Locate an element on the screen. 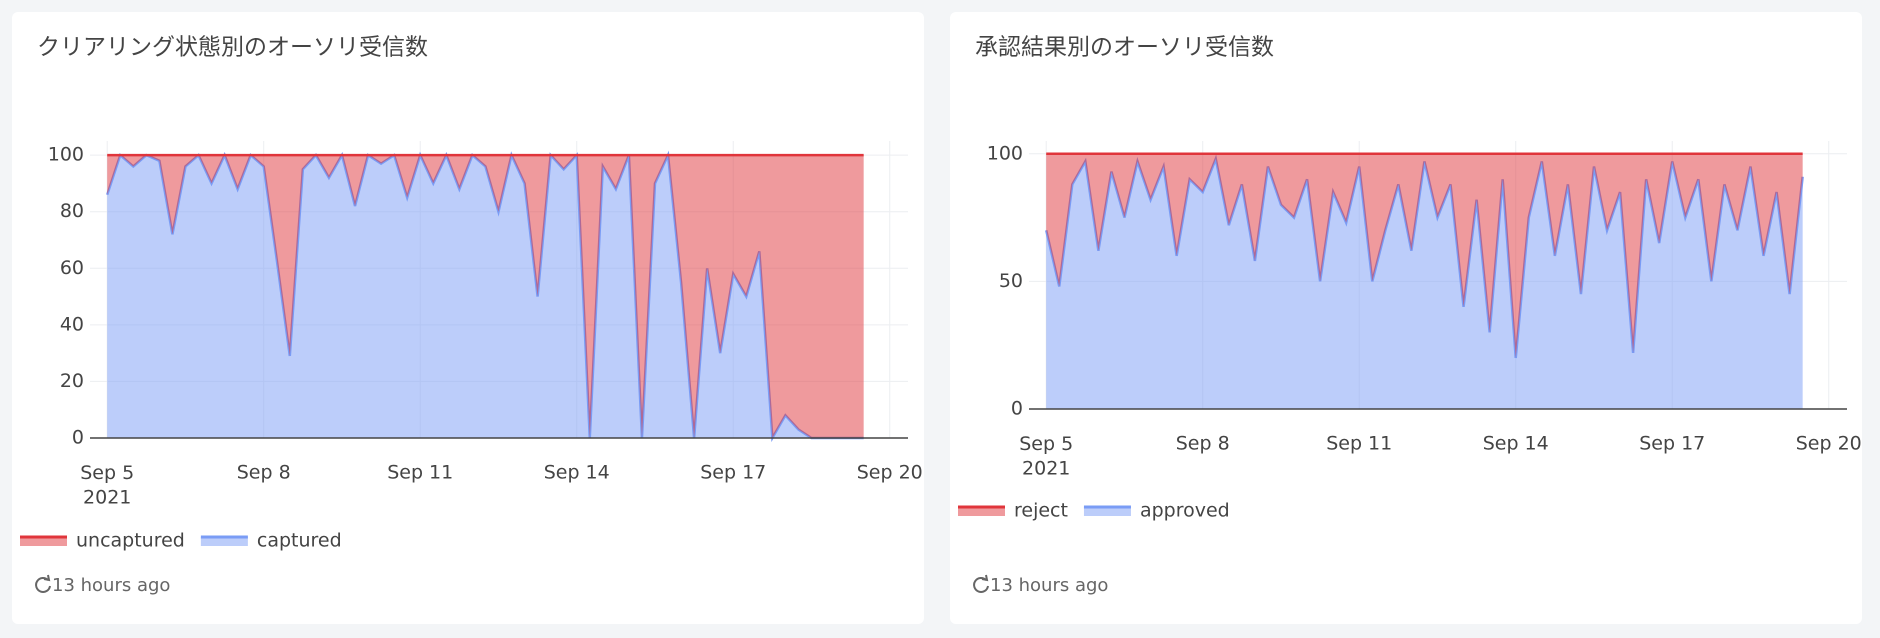  y-tick-label: 80 is located at coordinates (72, 211).